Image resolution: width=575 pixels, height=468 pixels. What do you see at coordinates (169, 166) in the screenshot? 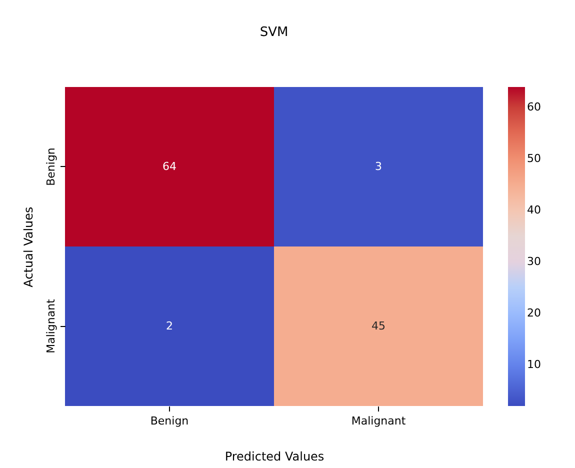
I see `data-label: 64` at bounding box center [169, 166].